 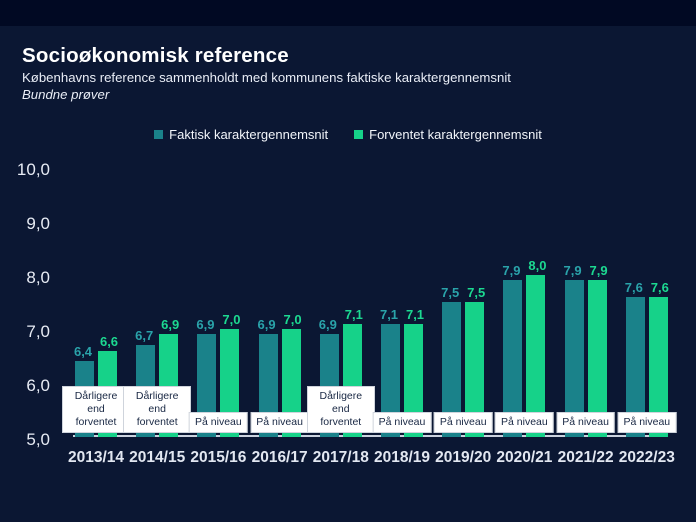 What do you see at coordinates (340, 457) in the screenshot?
I see `x-axis-label: 2017/18` at bounding box center [340, 457].